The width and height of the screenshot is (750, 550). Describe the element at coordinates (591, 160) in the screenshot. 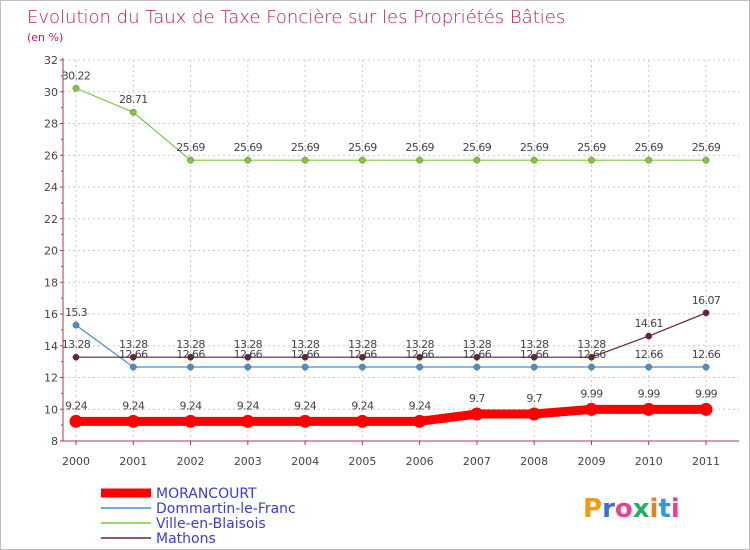

I see `point-ville-en-blaisois-2009` at that location.